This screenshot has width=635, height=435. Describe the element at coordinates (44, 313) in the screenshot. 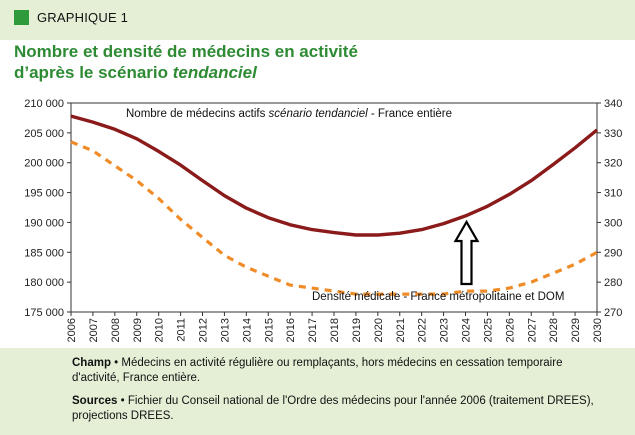

I see `y-left-tick-label: 175 000` at that location.